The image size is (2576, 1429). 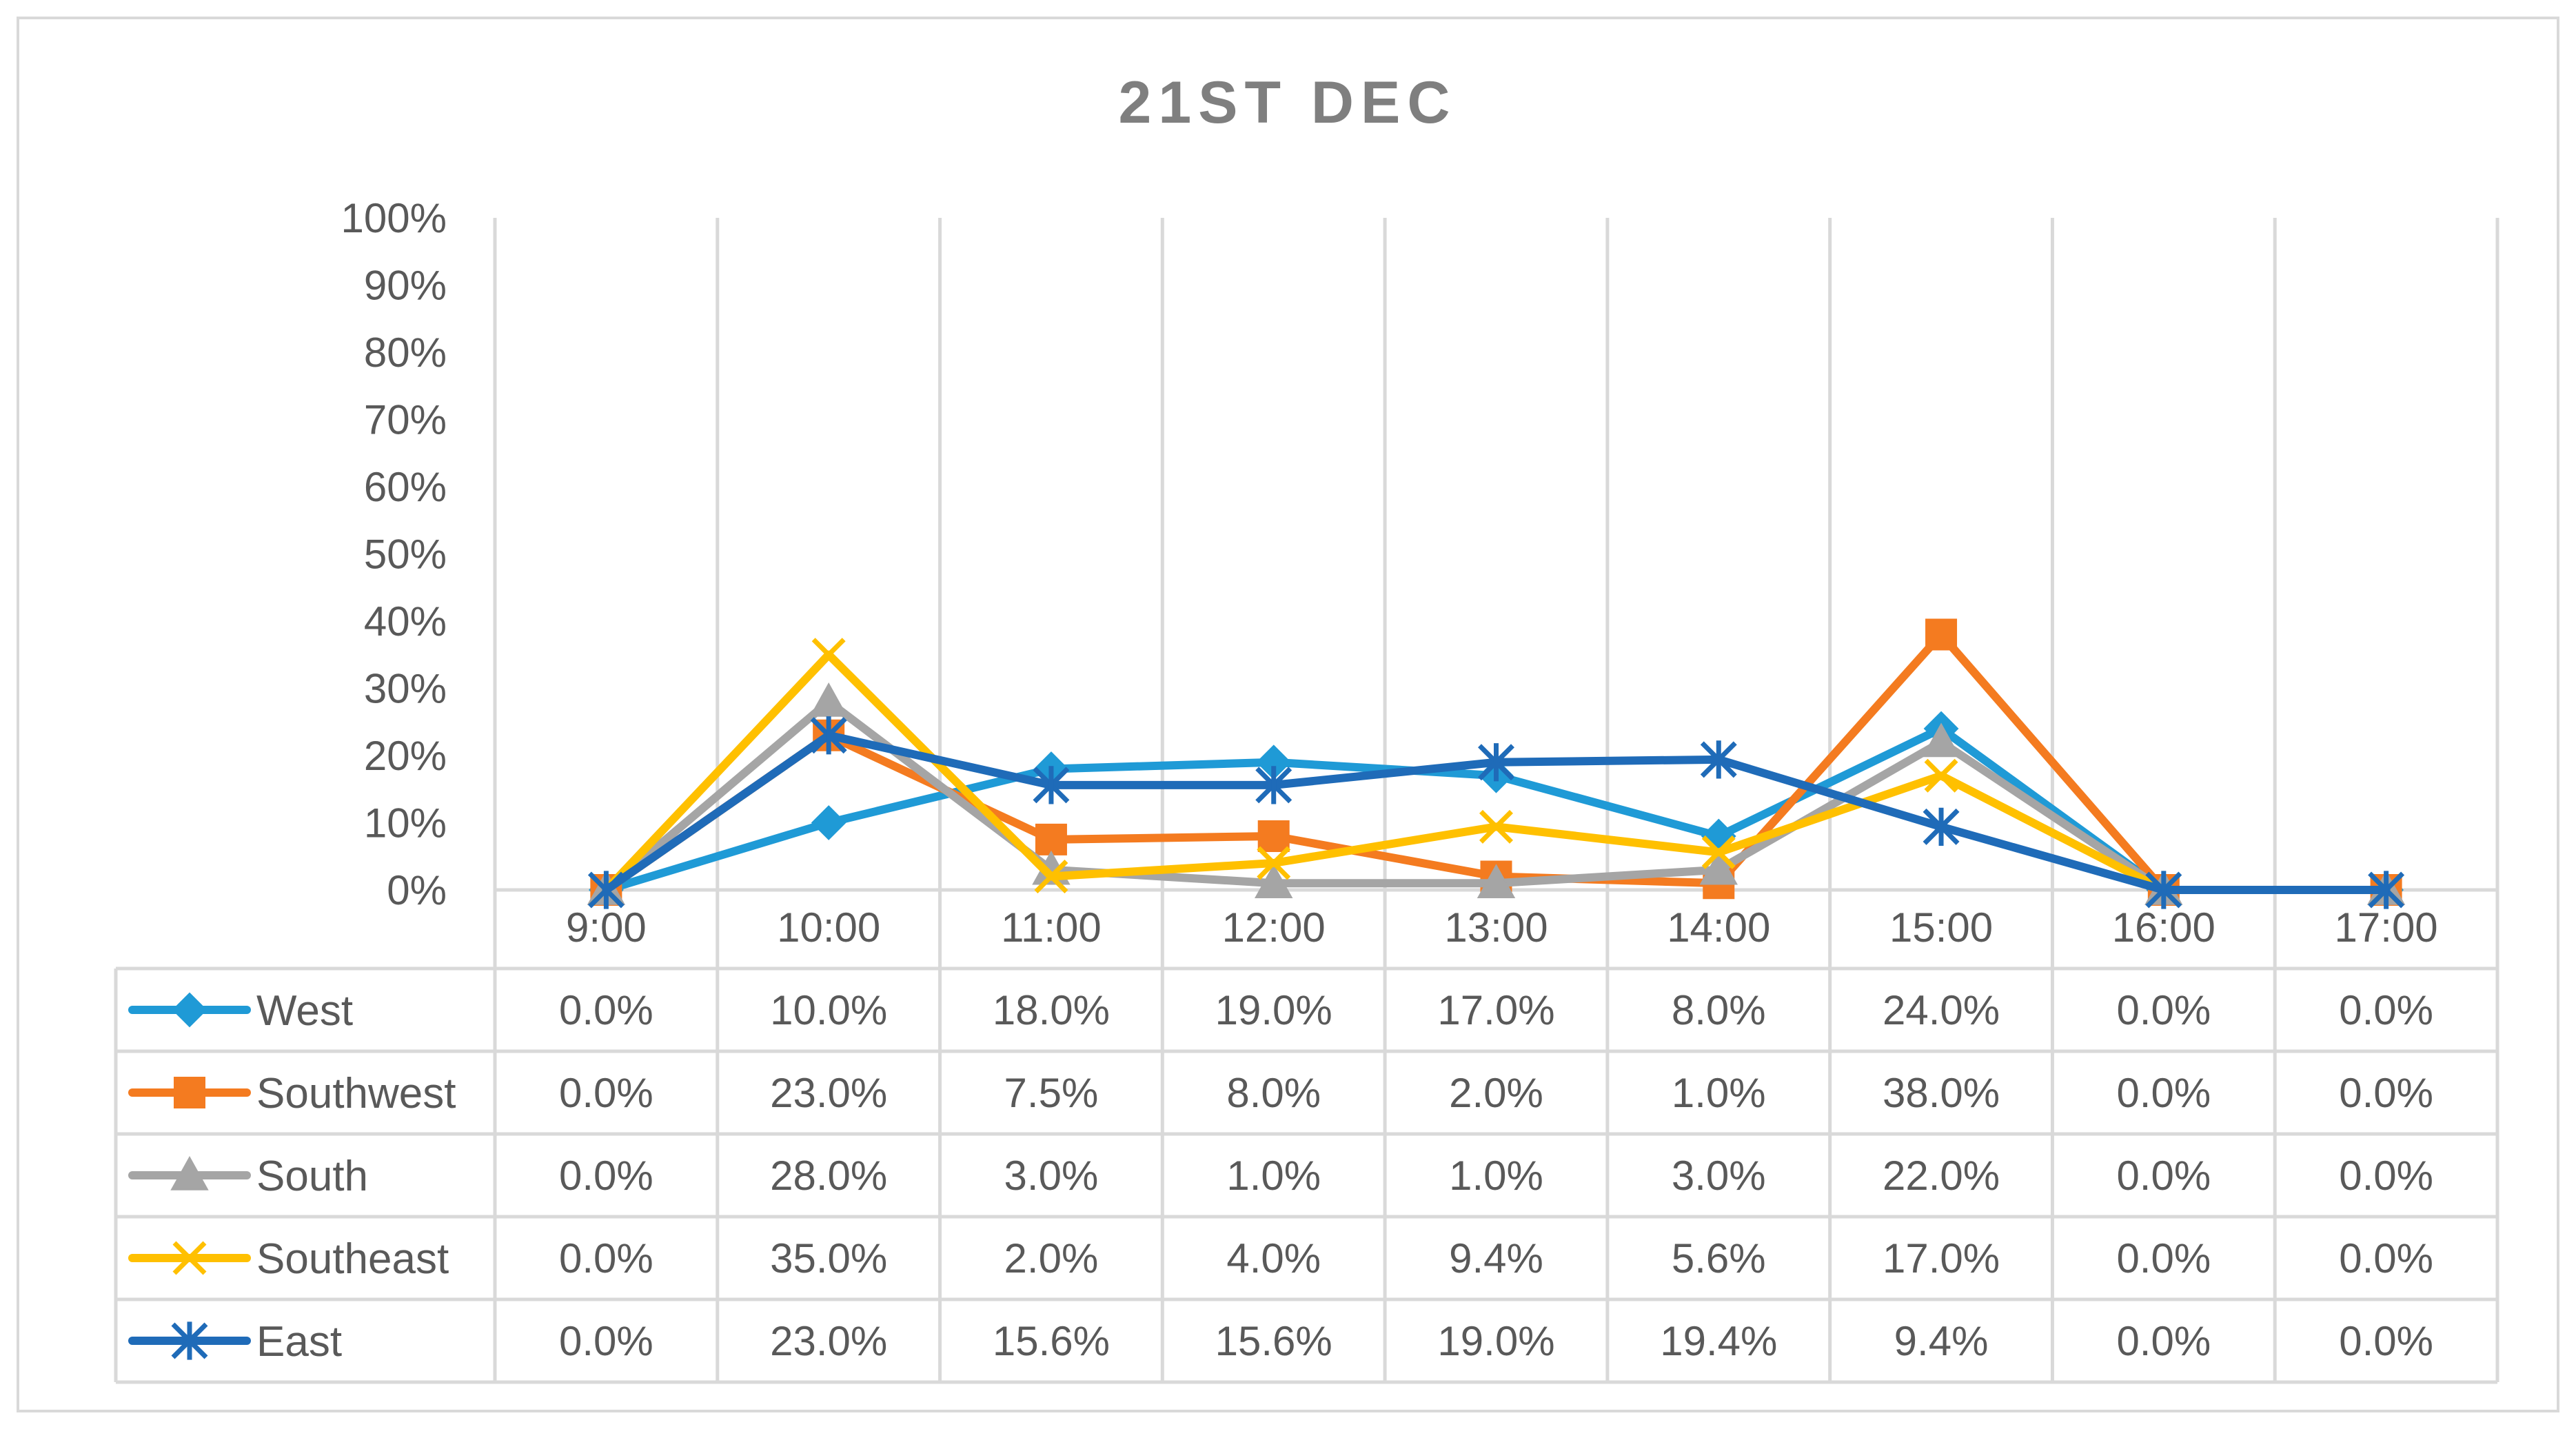 I want to click on table-cell: 9.4%, so click(x=1941, y=1341).